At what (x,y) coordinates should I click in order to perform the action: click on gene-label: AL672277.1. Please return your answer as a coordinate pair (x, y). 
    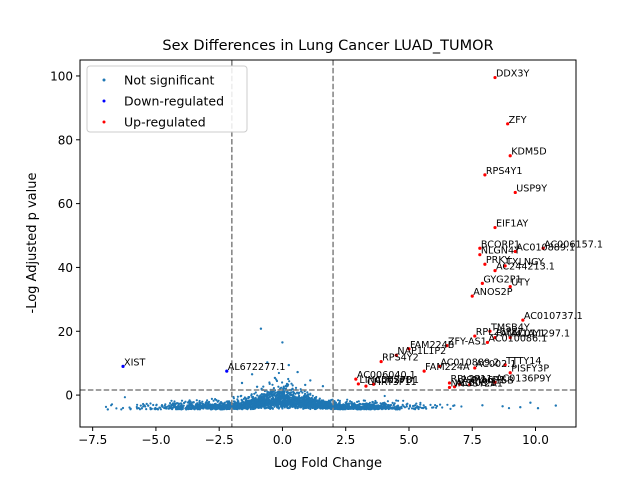
    Looking at the image, I should click on (257, 367).